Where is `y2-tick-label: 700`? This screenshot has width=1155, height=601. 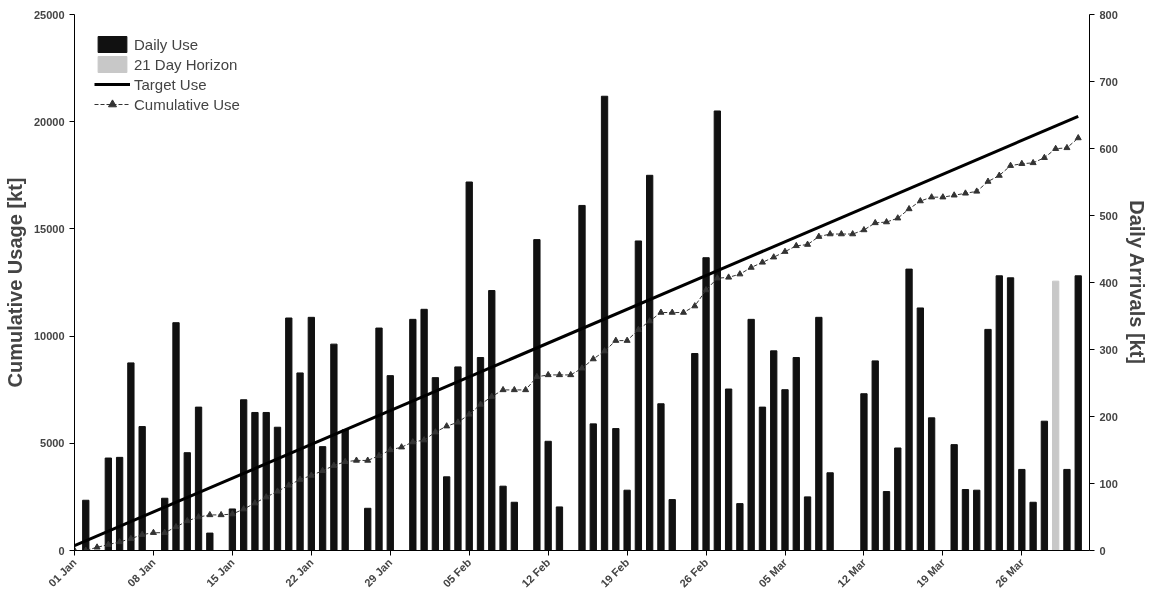 y2-tick-label: 700 is located at coordinates (1108, 81).